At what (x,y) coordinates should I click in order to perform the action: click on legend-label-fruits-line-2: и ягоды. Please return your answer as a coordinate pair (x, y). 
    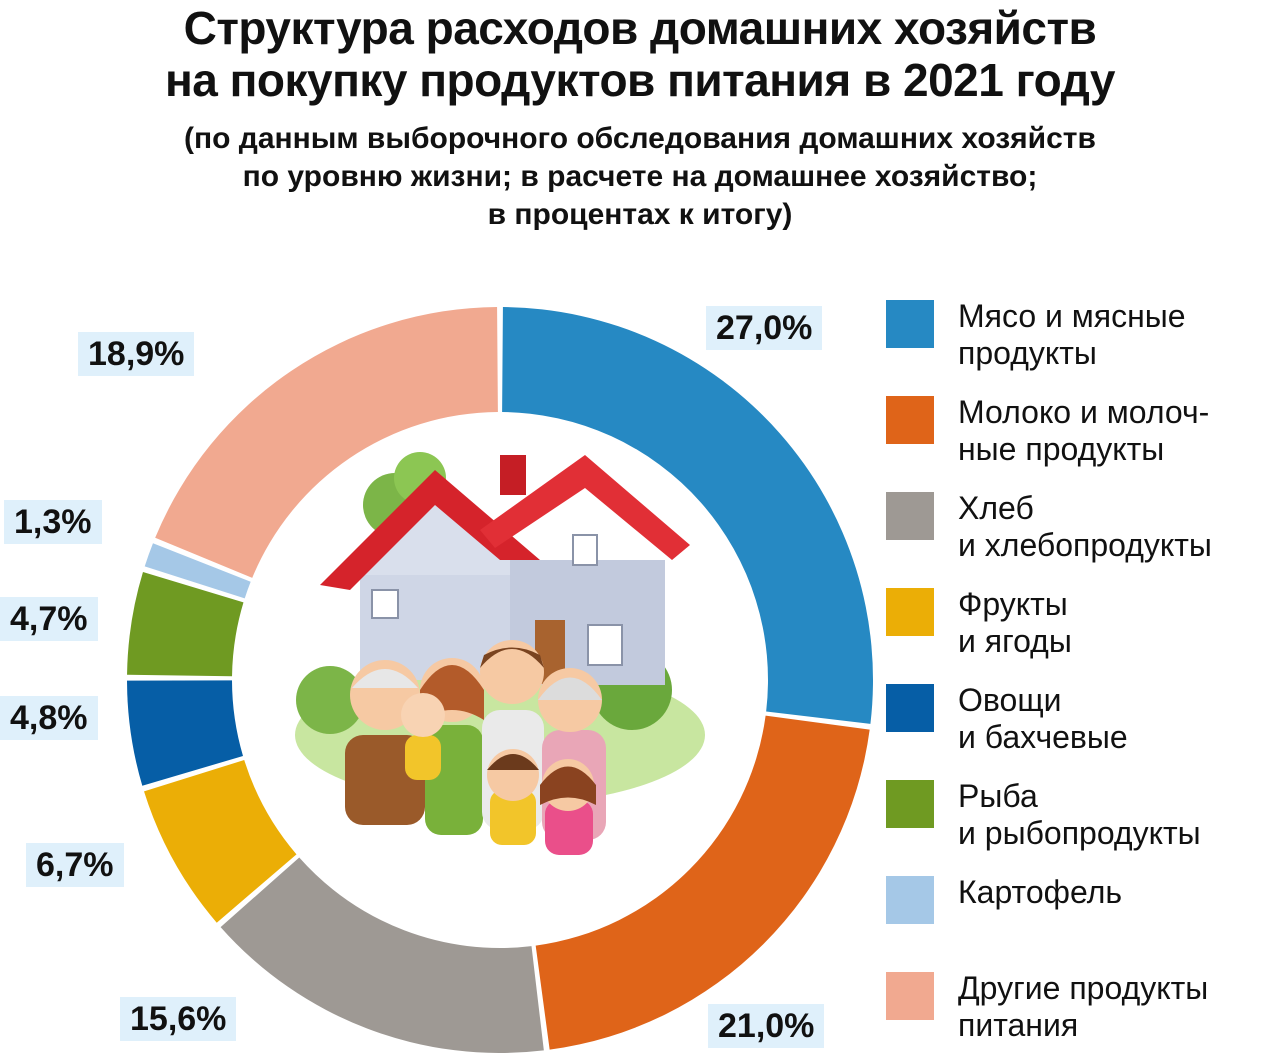
    Looking at the image, I should click on (1015, 641).